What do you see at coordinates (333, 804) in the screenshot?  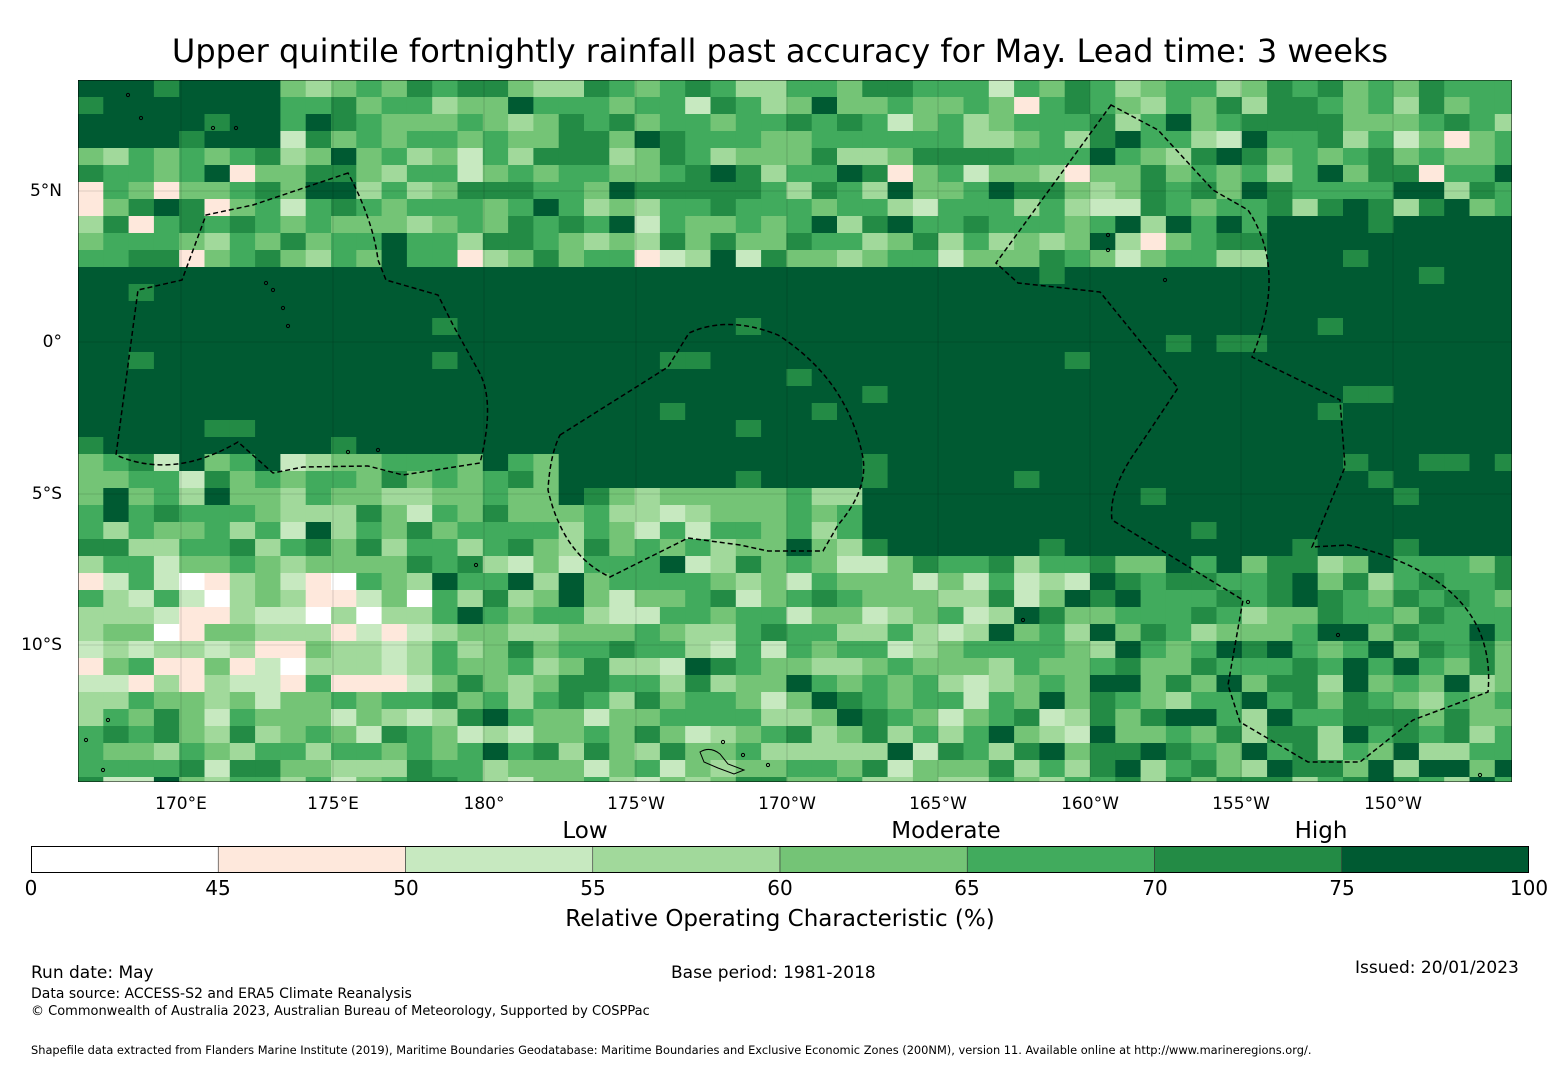 I see `lon-tick-1: 175°E` at bounding box center [333, 804].